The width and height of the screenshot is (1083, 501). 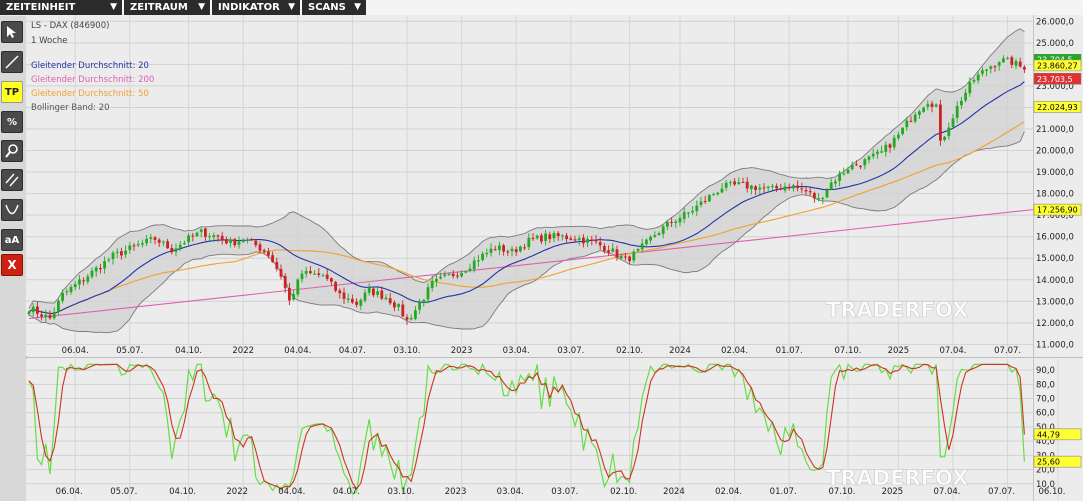 What do you see at coordinates (847, 351) in the screenshot?
I see `x-tick-label: 07.10.` at bounding box center [847, 351].